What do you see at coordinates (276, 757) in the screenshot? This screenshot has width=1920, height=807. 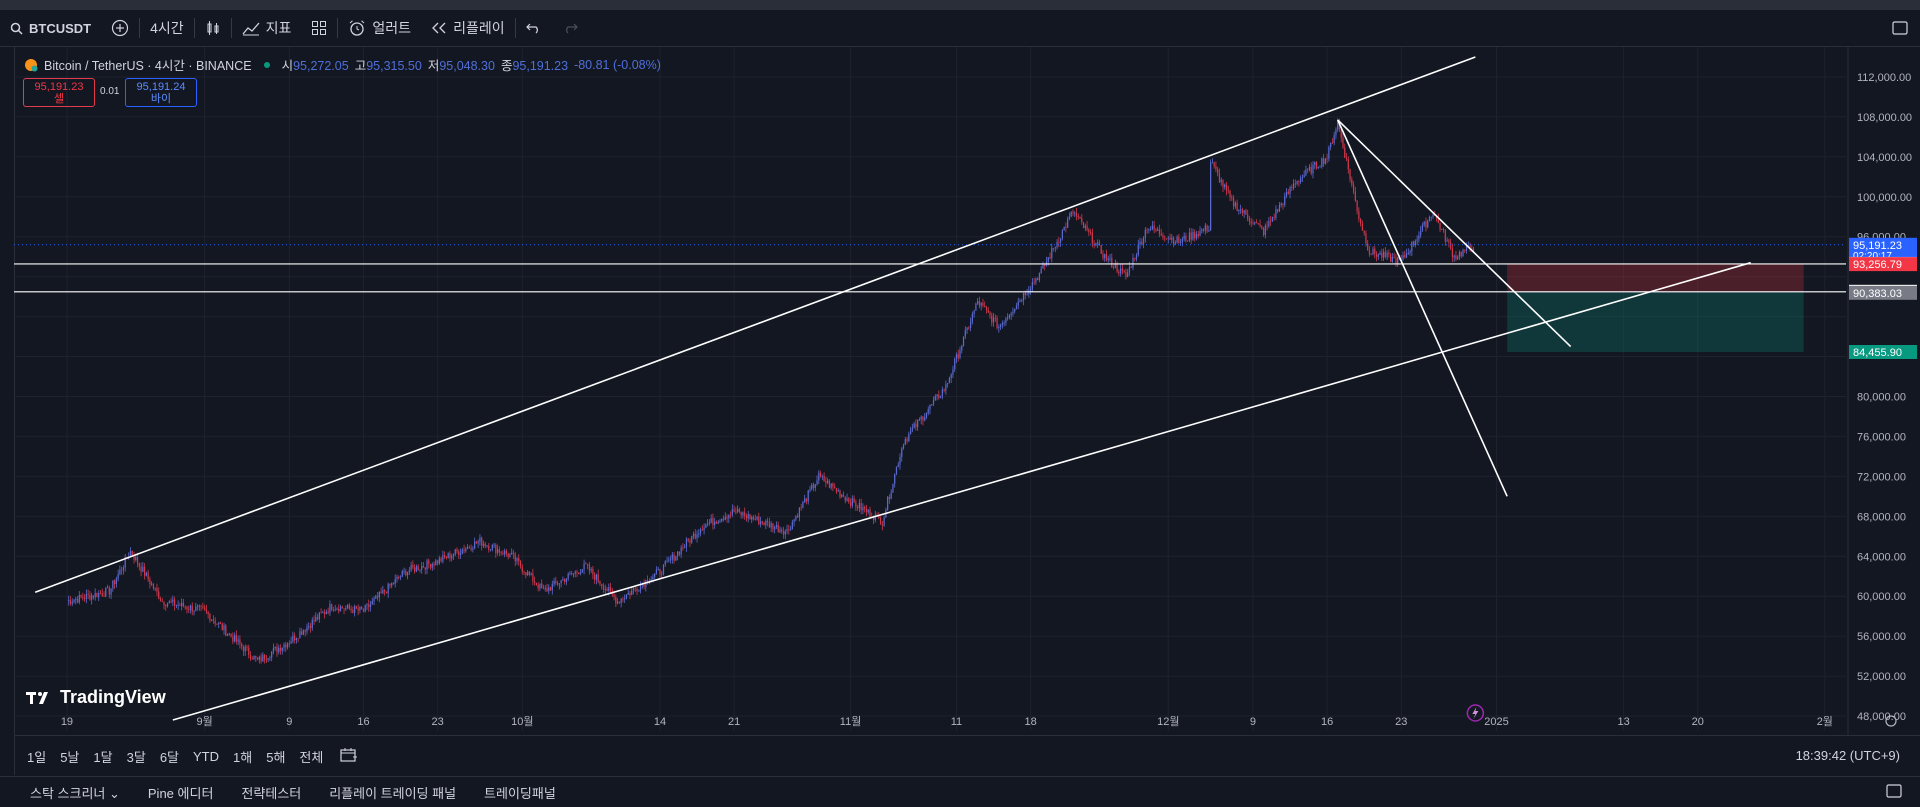 I see `timeframe-7: 5해` at bounding box center [276, 757].